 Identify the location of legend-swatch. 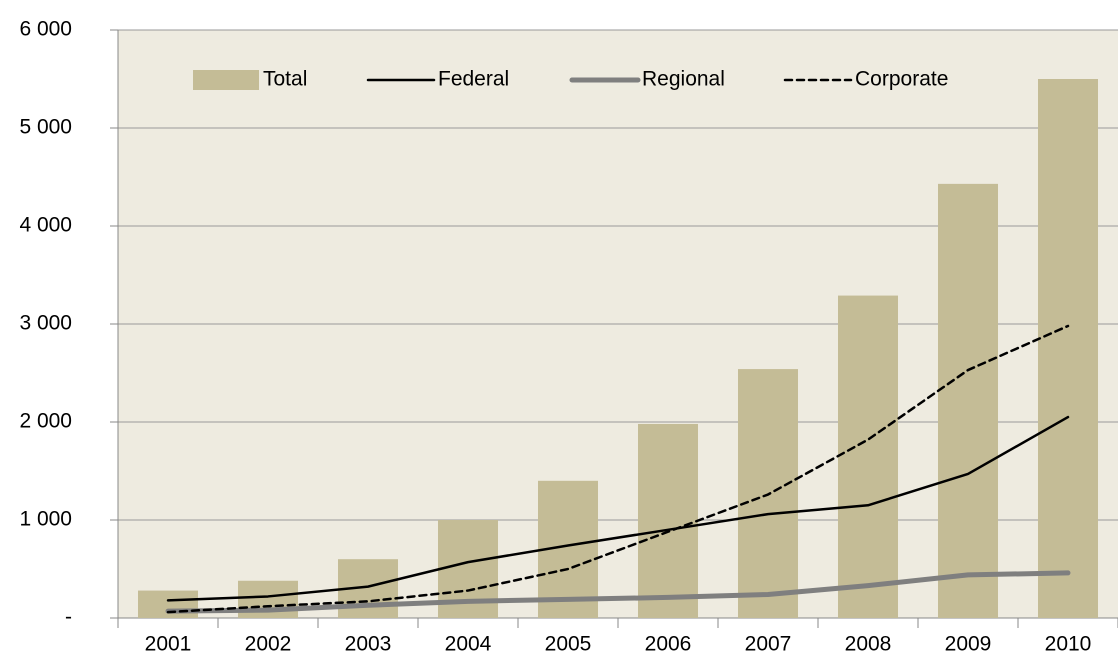
(226, 80).